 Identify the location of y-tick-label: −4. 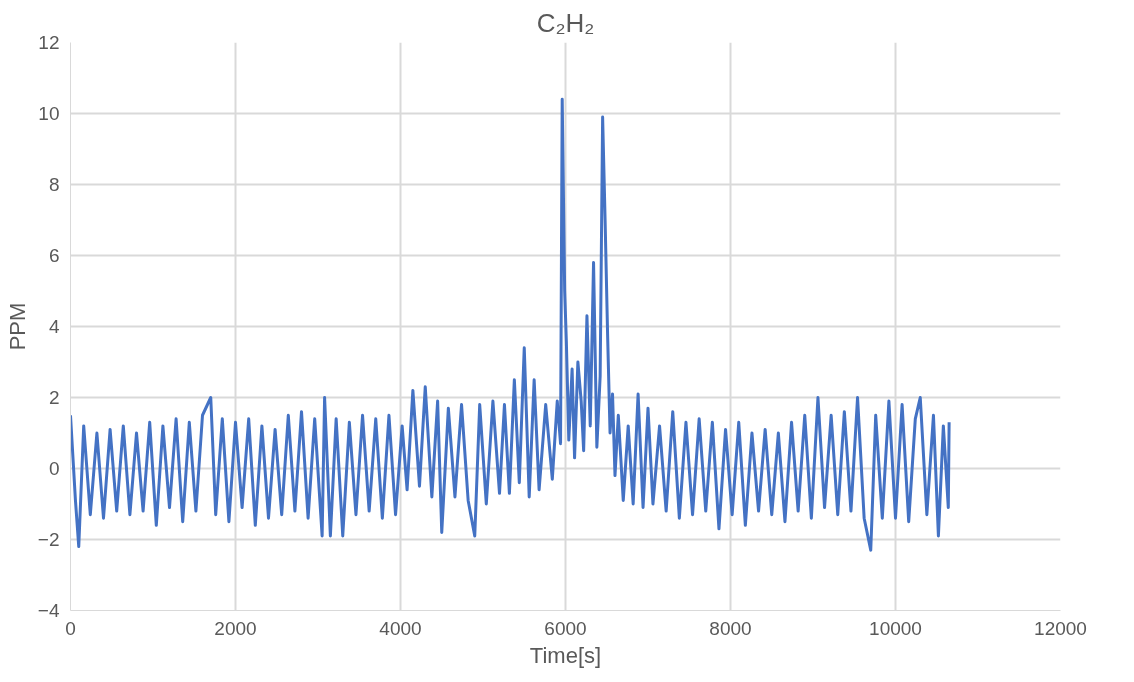
(48, 610).